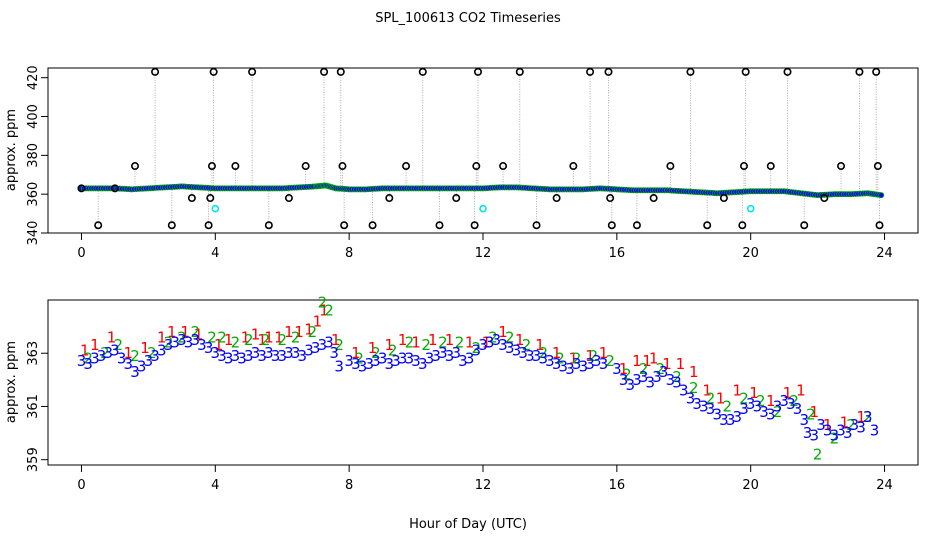  I want to click on x-tick-label: 0, so click(81, 485).